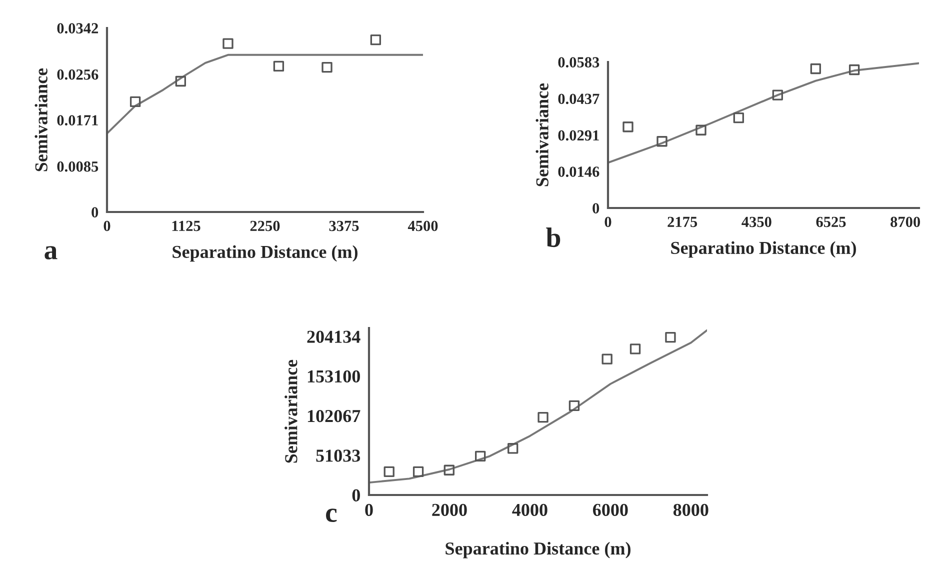  Describe the element at coordinates (579, 99) in the screenshot. I see `y-tick-label: 0.0437` at that location.